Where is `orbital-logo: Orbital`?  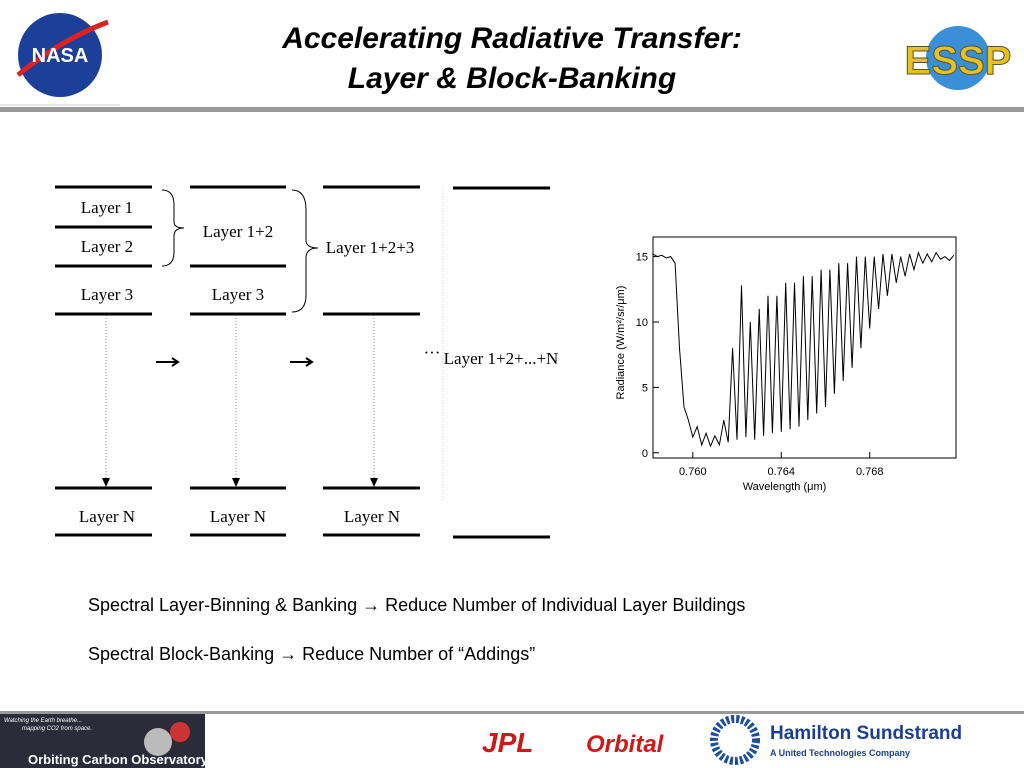
orbital-logo: Orbital is located at coordinates (625, 744).